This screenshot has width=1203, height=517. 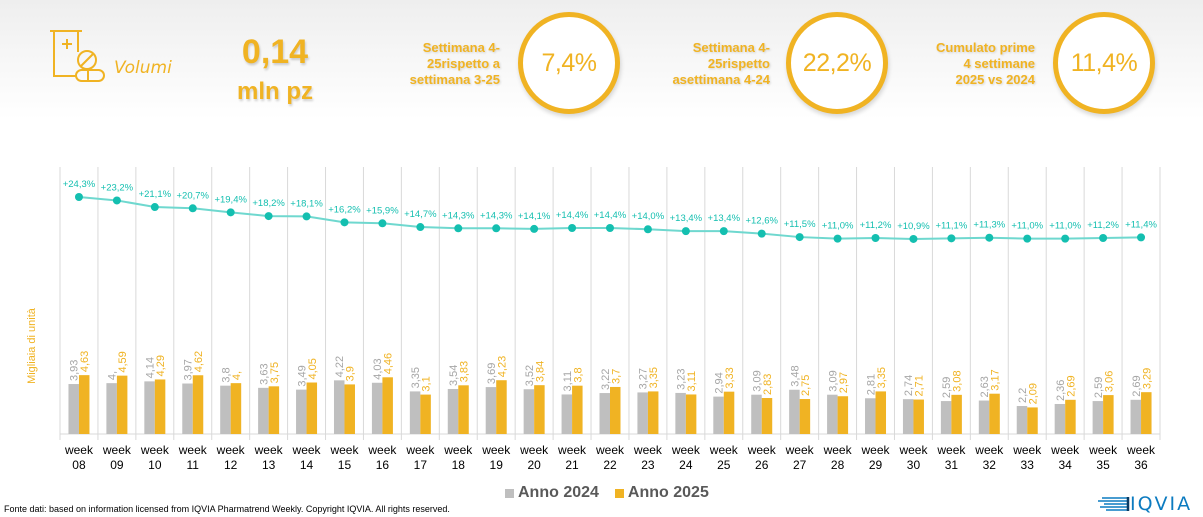 What do you see at coordinates (155, 194) in the screenshot?
I see `growth-label: +21,1%` at bounding box center [155, 194].